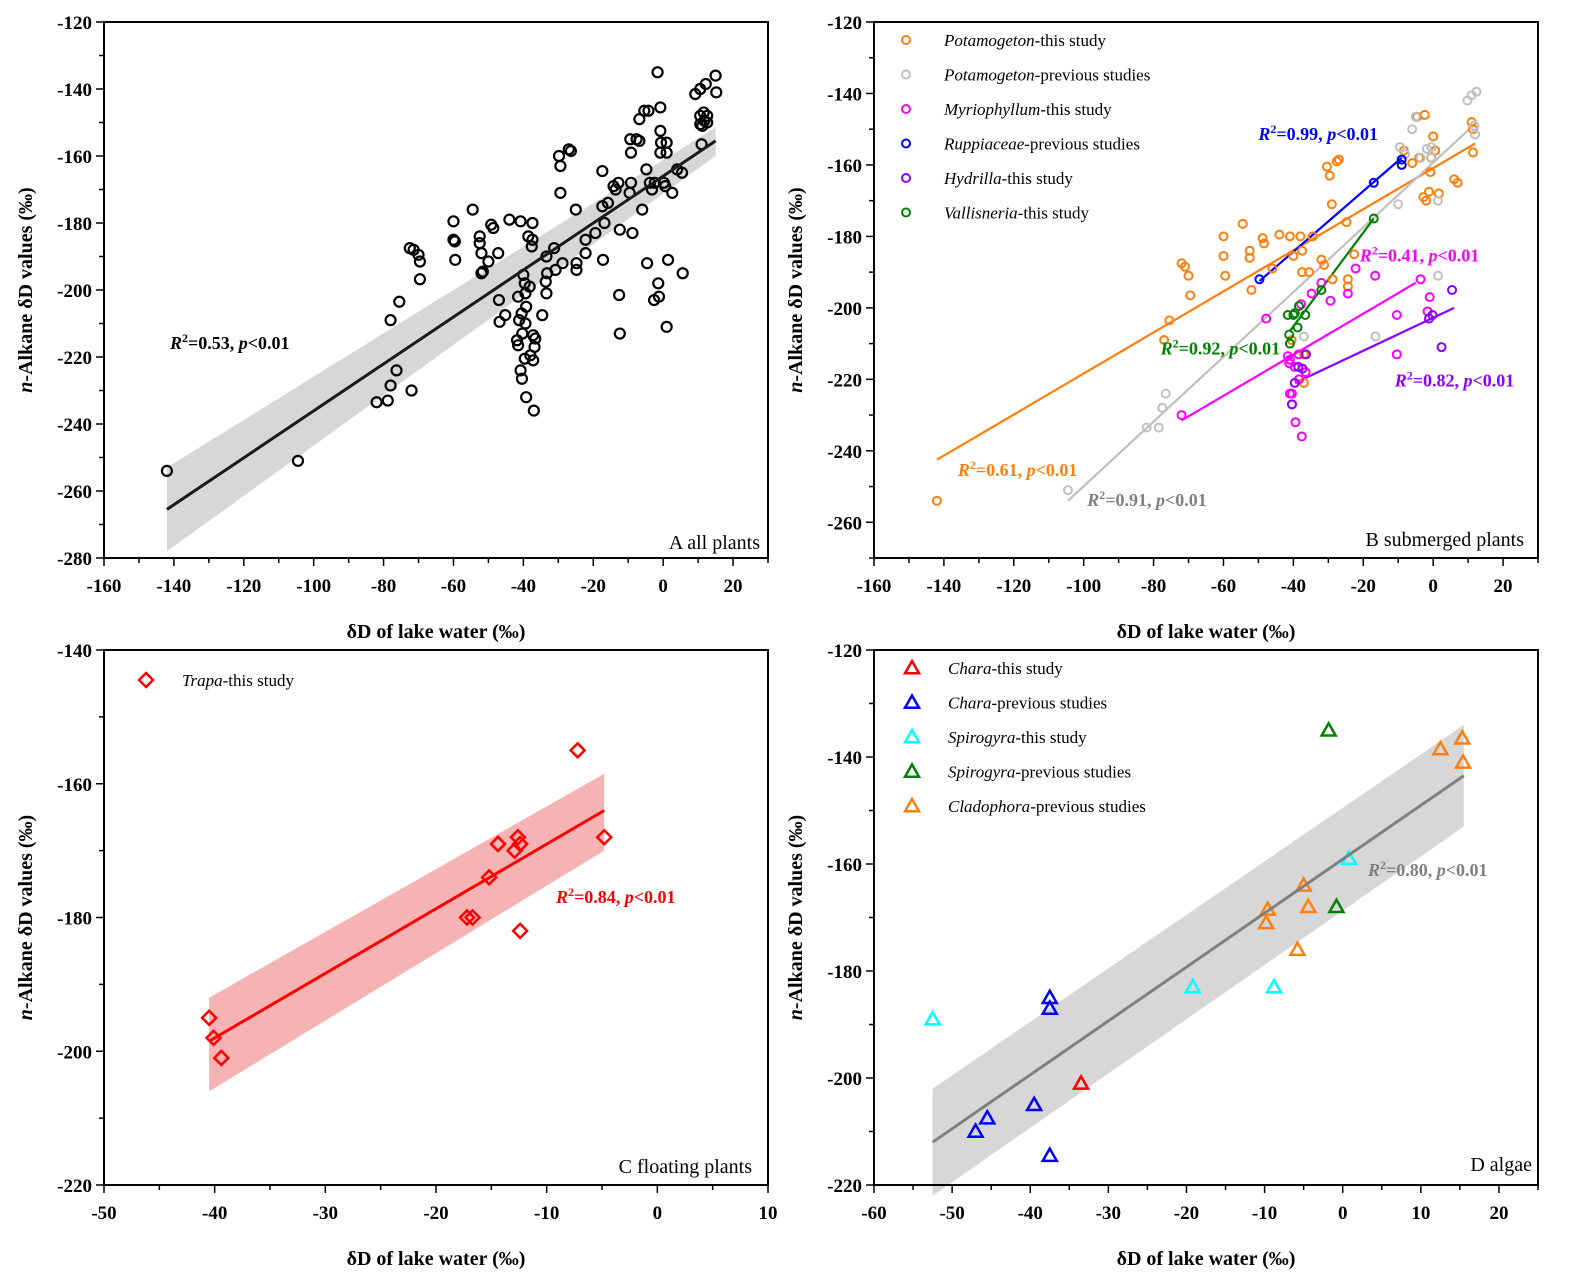  What do you see at coordinates (1016, 213) in the screenshot?
I see `legend-label: Vallisneria-this study` at bounding box center [1016, 213].